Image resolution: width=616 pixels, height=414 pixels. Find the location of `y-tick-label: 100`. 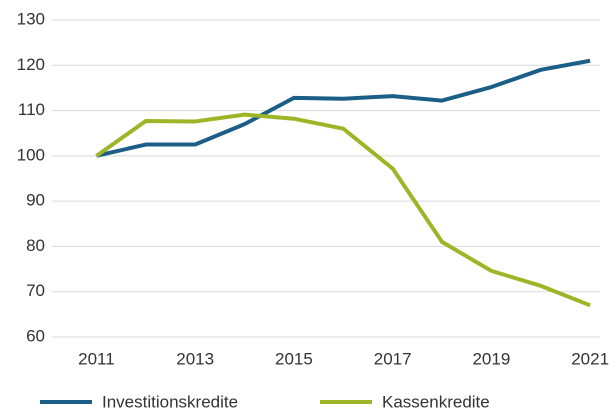

y-tick-label: 100 is located at coordinates (31, 154).